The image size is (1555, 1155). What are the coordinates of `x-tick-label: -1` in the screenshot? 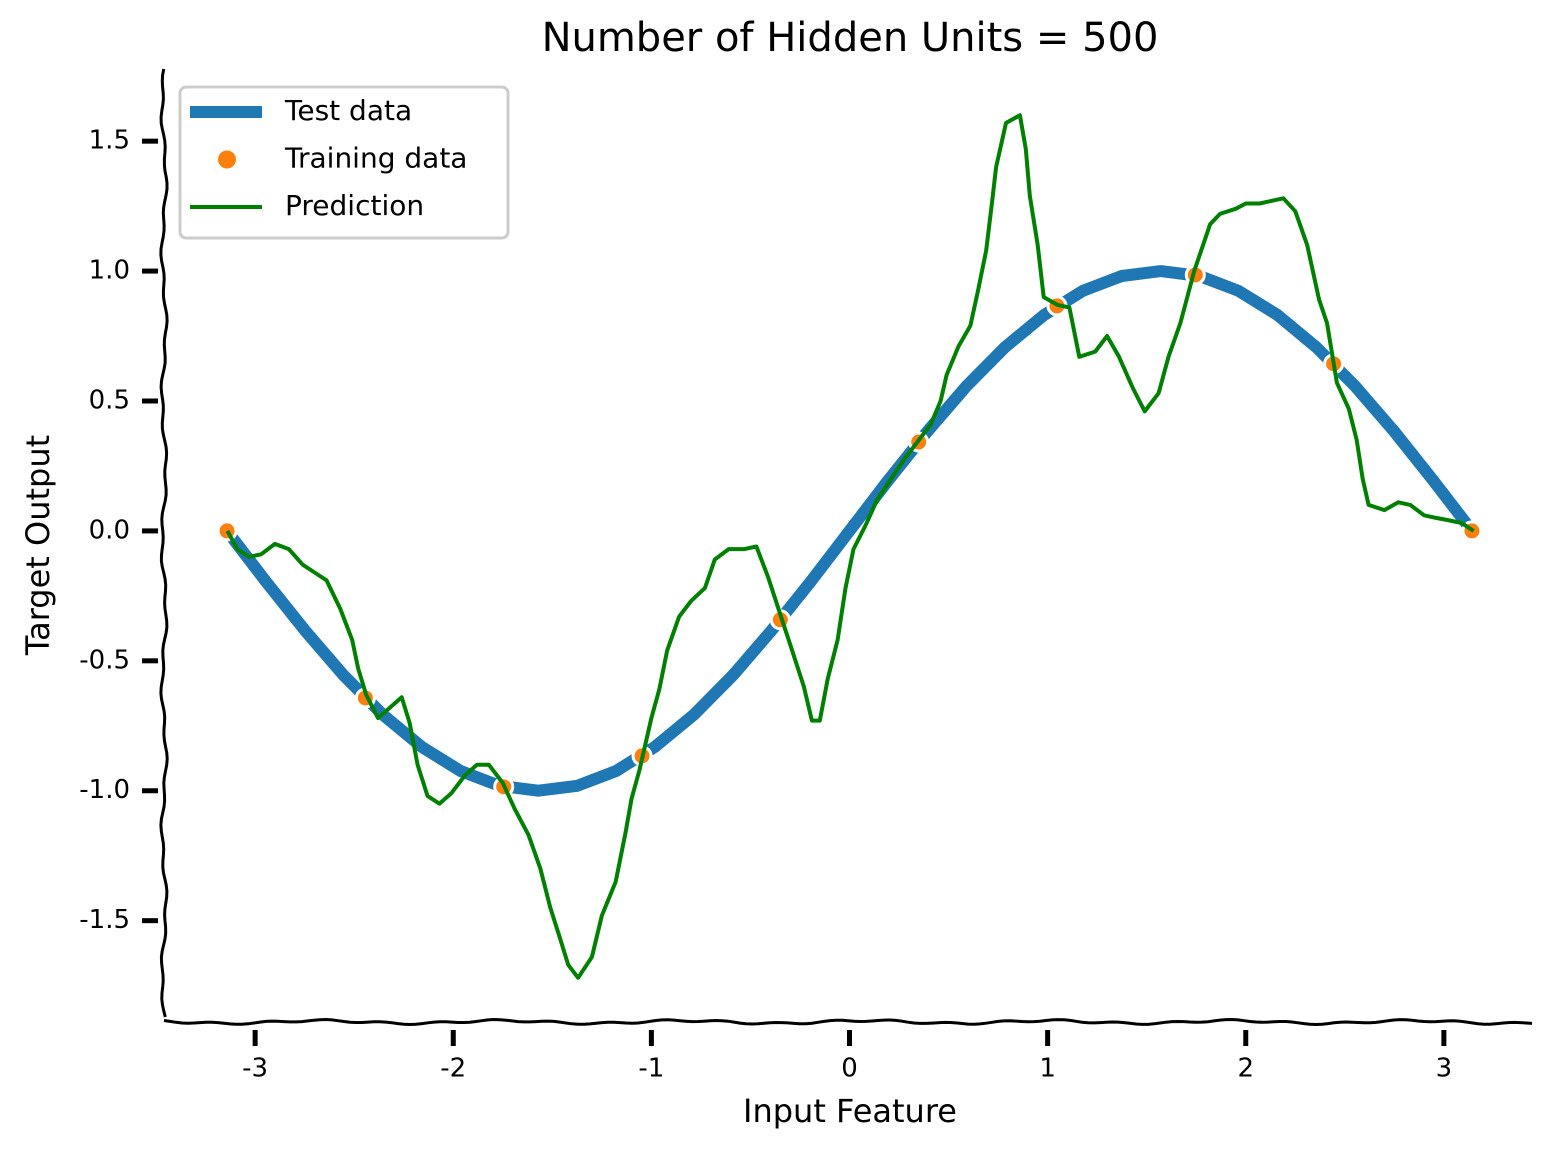 It's located at (651, 1069).